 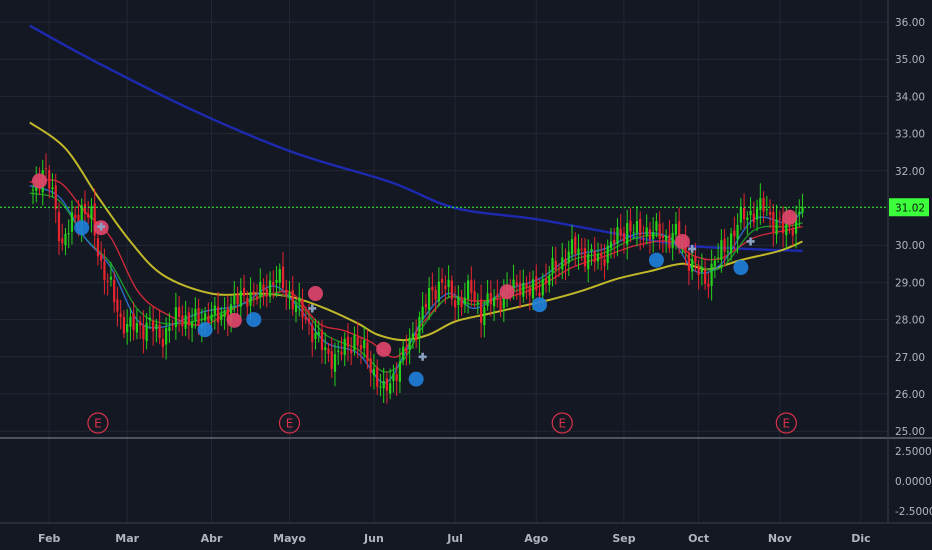 What do you see at coordinates (910, 283) in the screenshot?
I see `price-tick-label: 29.00` at bounding box center [910, 283].